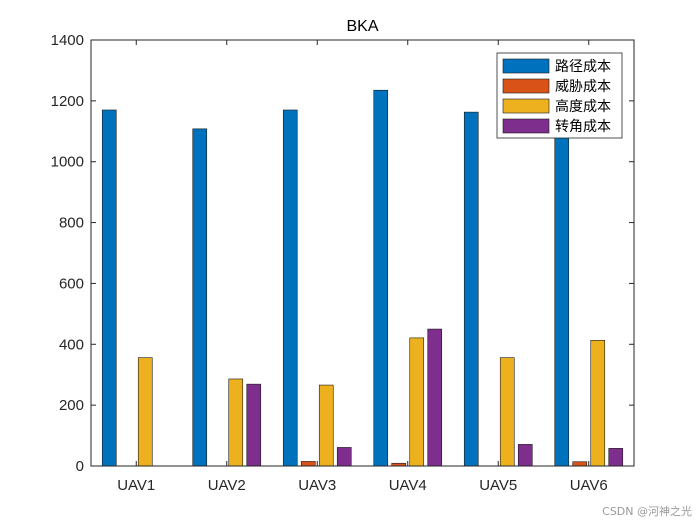 Image resolution: width=700 pixels, height=525 pixels. What do you see at coordinates (583, 106) in the screenshot?
I see `legend-label-3: 高度成本` at bounding box center [583, 106].